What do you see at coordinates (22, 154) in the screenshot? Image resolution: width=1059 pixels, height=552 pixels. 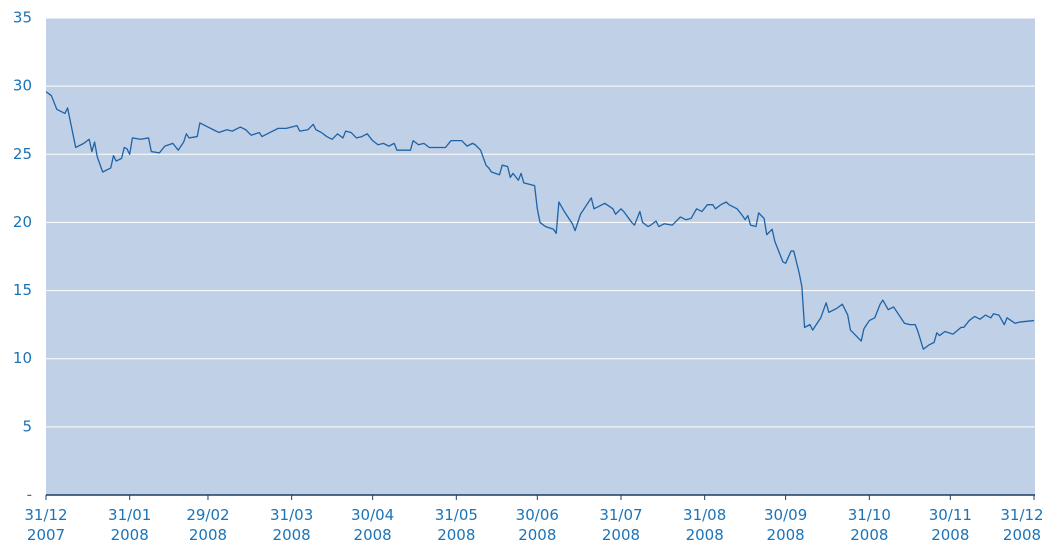 I see `y-tick-label: 25` at bounding box center [22, 154].